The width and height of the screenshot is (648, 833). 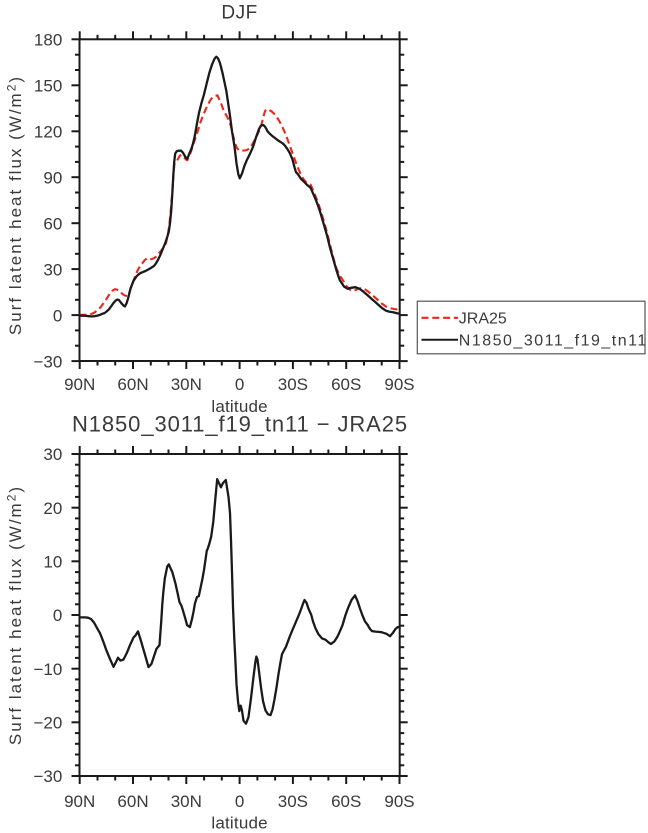 What do you see at coordinates (240, 424) in the screenshot?
I see `svg-text: N1850_3011_f19_tn11 − JRA25` at bounding box center [240, 424].